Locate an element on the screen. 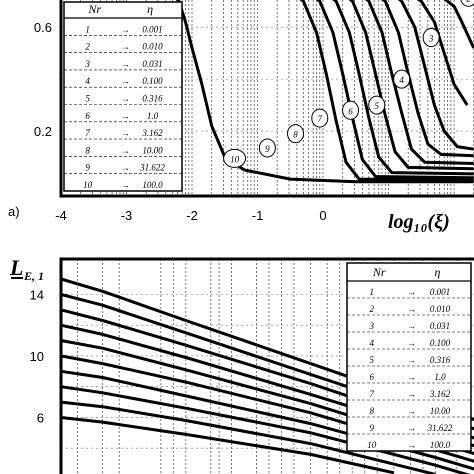  legend-eta: 0.316 is located at coordinates (440, 360).